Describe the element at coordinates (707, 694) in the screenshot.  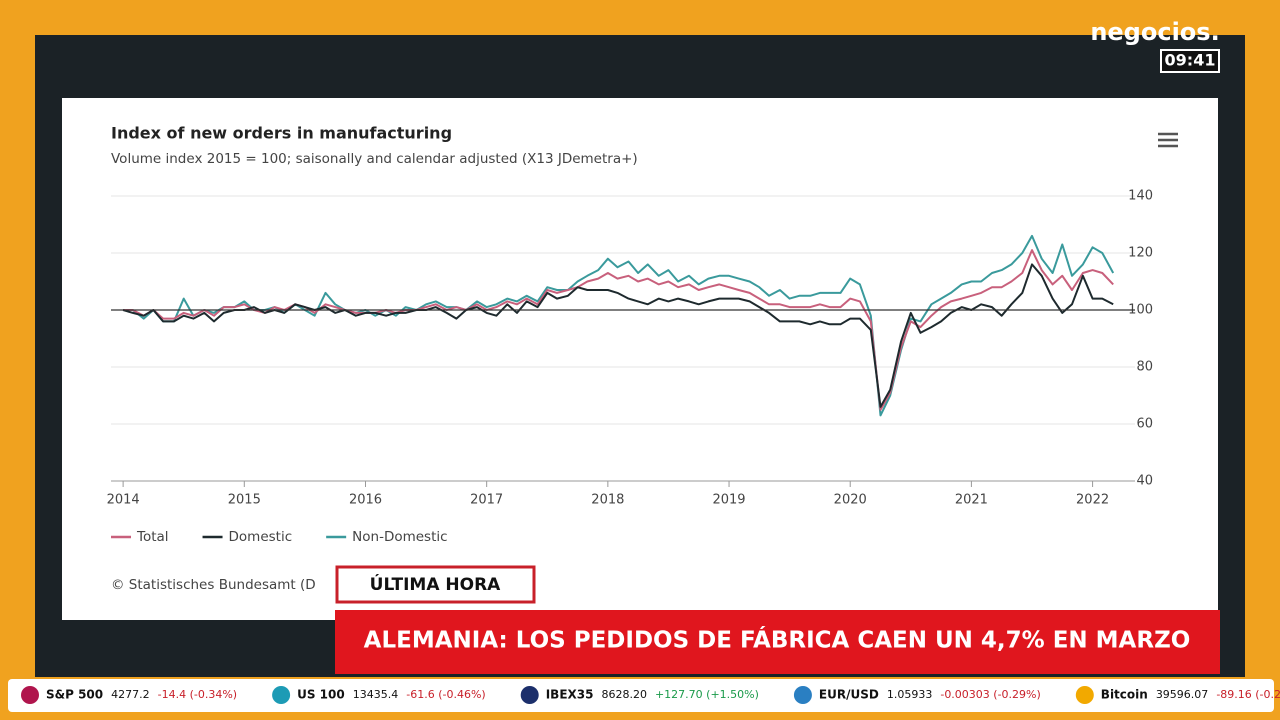
I see `ticker-text: +127.70 (+1.50%)` at that location.